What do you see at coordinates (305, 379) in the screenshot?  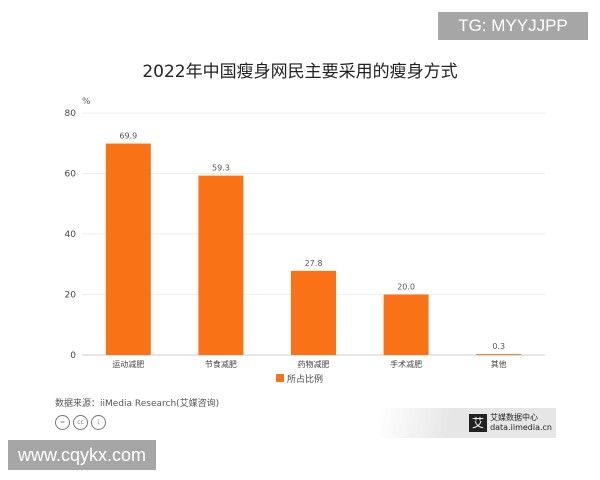 I see `legend-label: 所占比例` at bounding box center [305, 379].